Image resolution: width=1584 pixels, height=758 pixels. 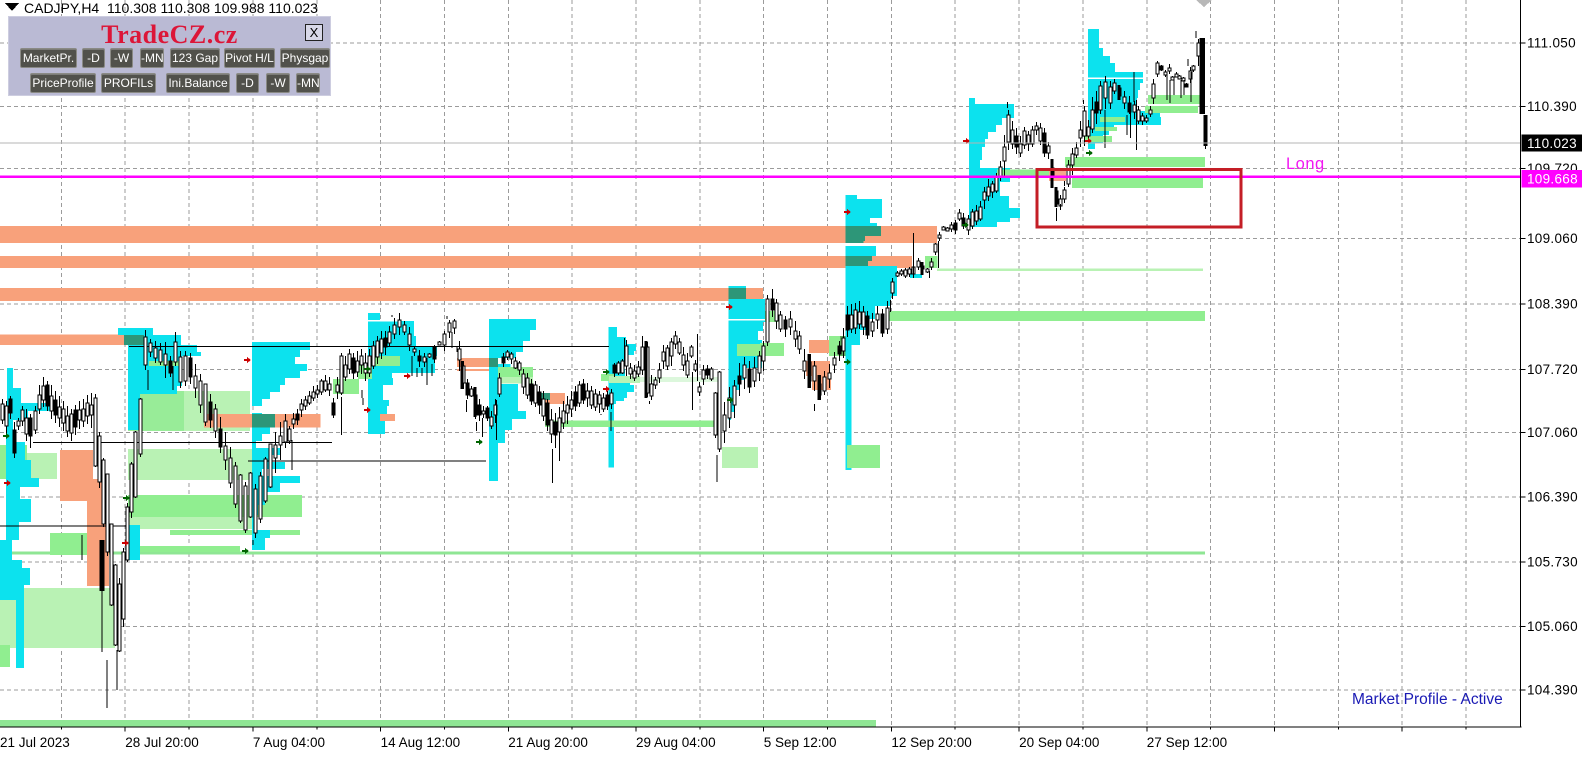 I want to click on svg-text: 106.390, so click(x=1552, y=497).